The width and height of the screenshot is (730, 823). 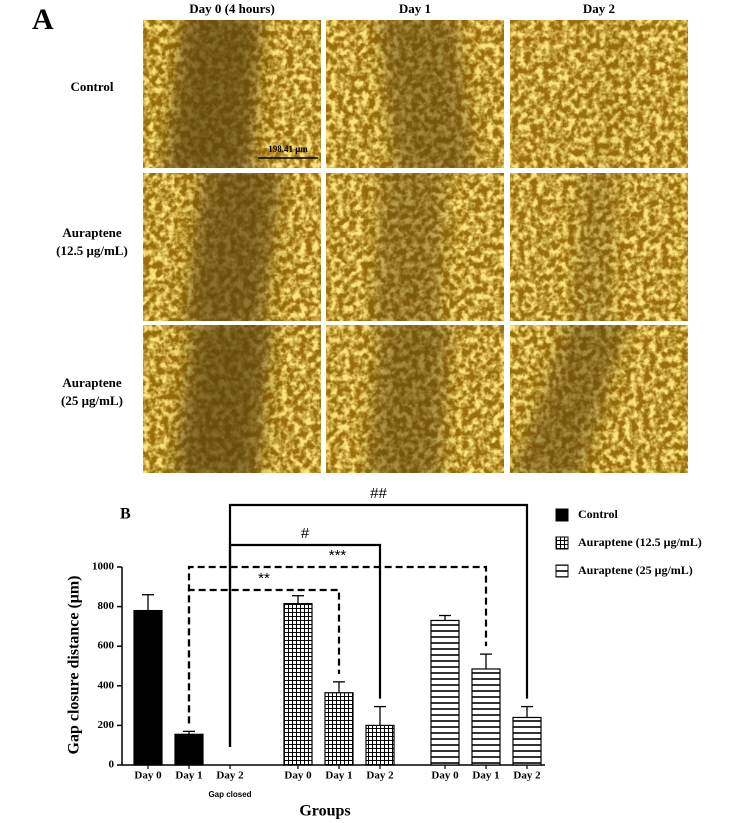 What do you see at coordinates (232, 8) in the screenshot?
I see `column-header: Day 0 (4 hours)` at bounding box center [232, 8].